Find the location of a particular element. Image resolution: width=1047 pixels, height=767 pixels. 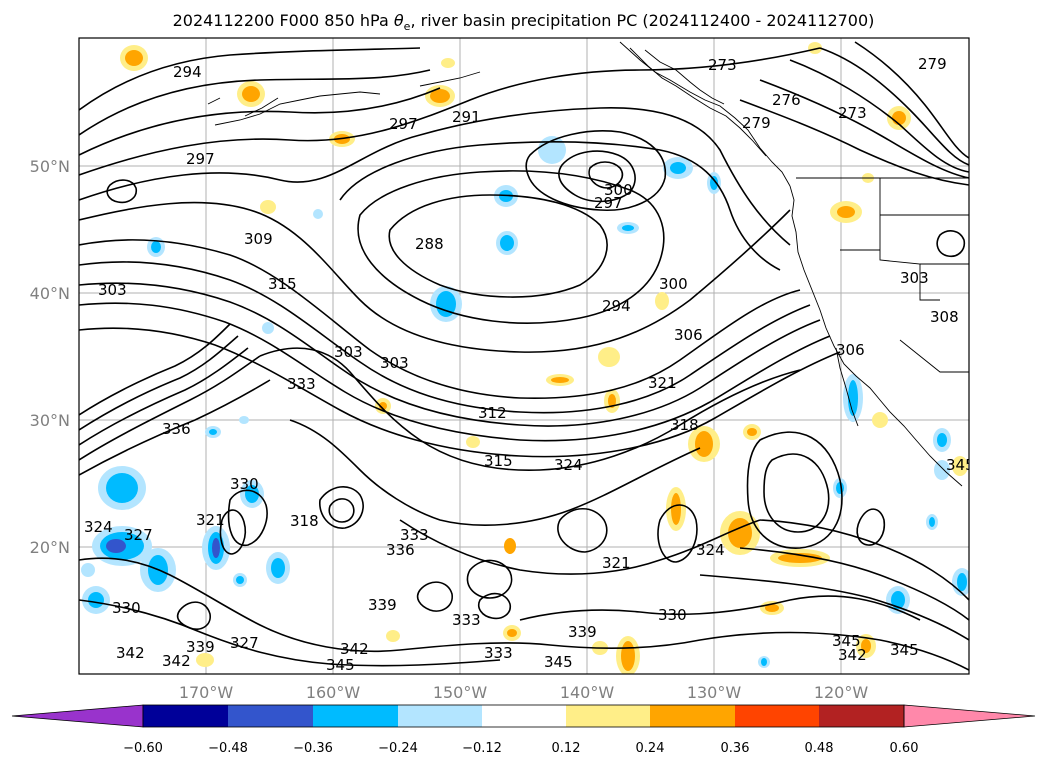

lat-tick-label: 40°N is located at coordinates (50, 293).